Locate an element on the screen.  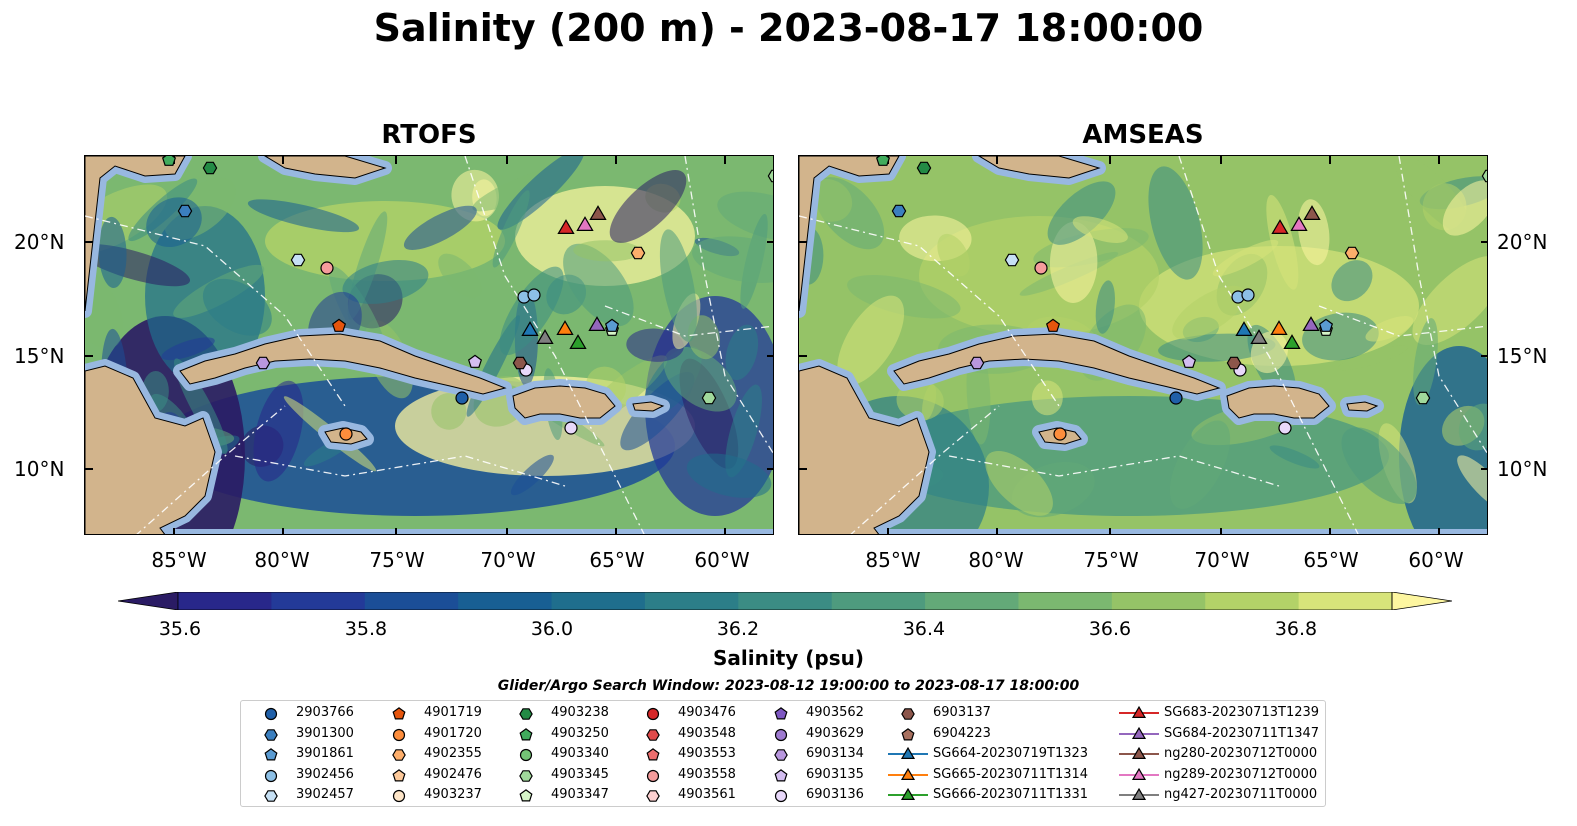
legend-label: 4903250 is located at coordinates (580, 733).